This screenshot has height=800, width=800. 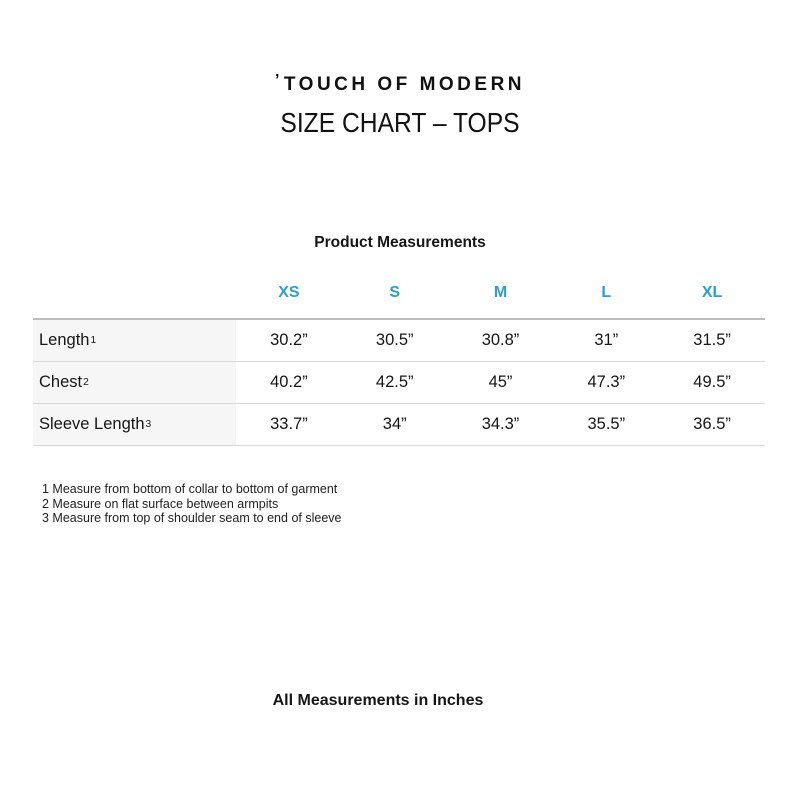 What do you see at coordinates (61, 382) in the screenshot?
I see `row-label-text: Chest` at bounding box center [61, 382].